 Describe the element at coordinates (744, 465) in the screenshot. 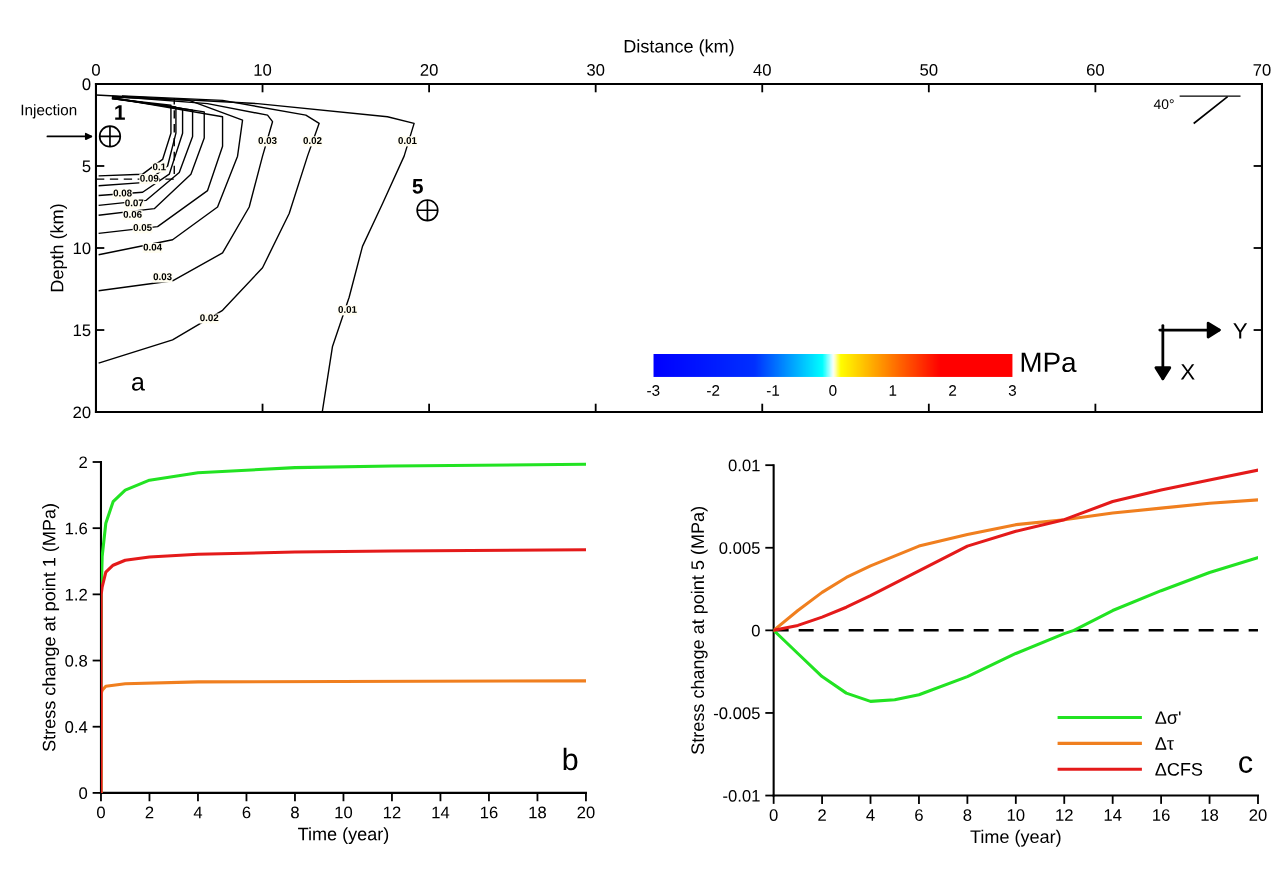

I see `y-tick-label: 0.01` at that location.